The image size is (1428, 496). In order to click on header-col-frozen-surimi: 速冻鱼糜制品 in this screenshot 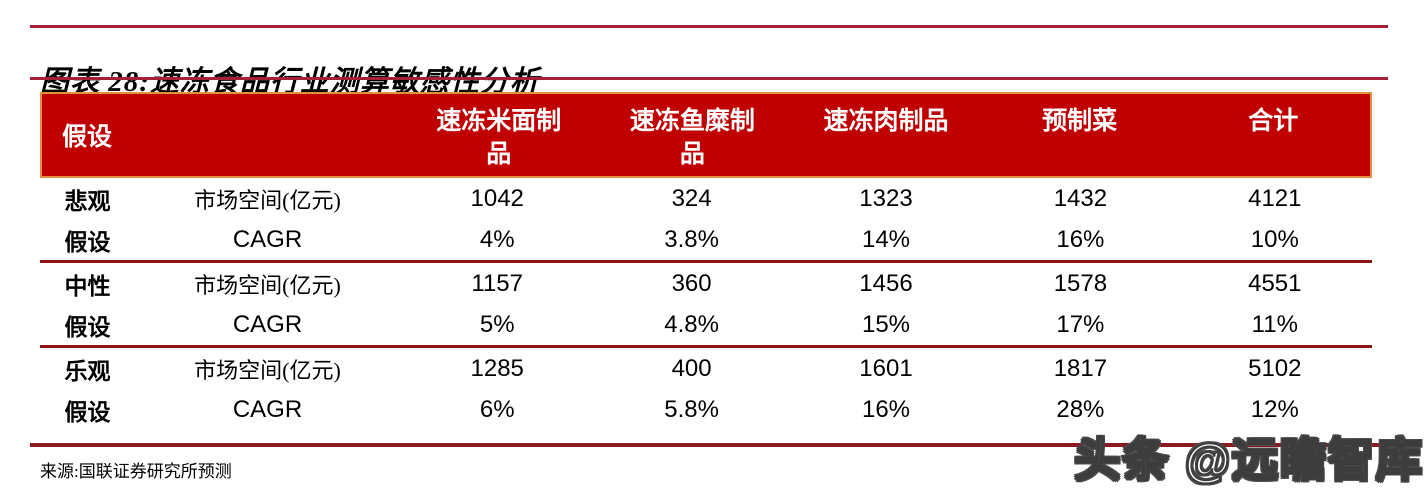, I will do `click(693, 135)`.